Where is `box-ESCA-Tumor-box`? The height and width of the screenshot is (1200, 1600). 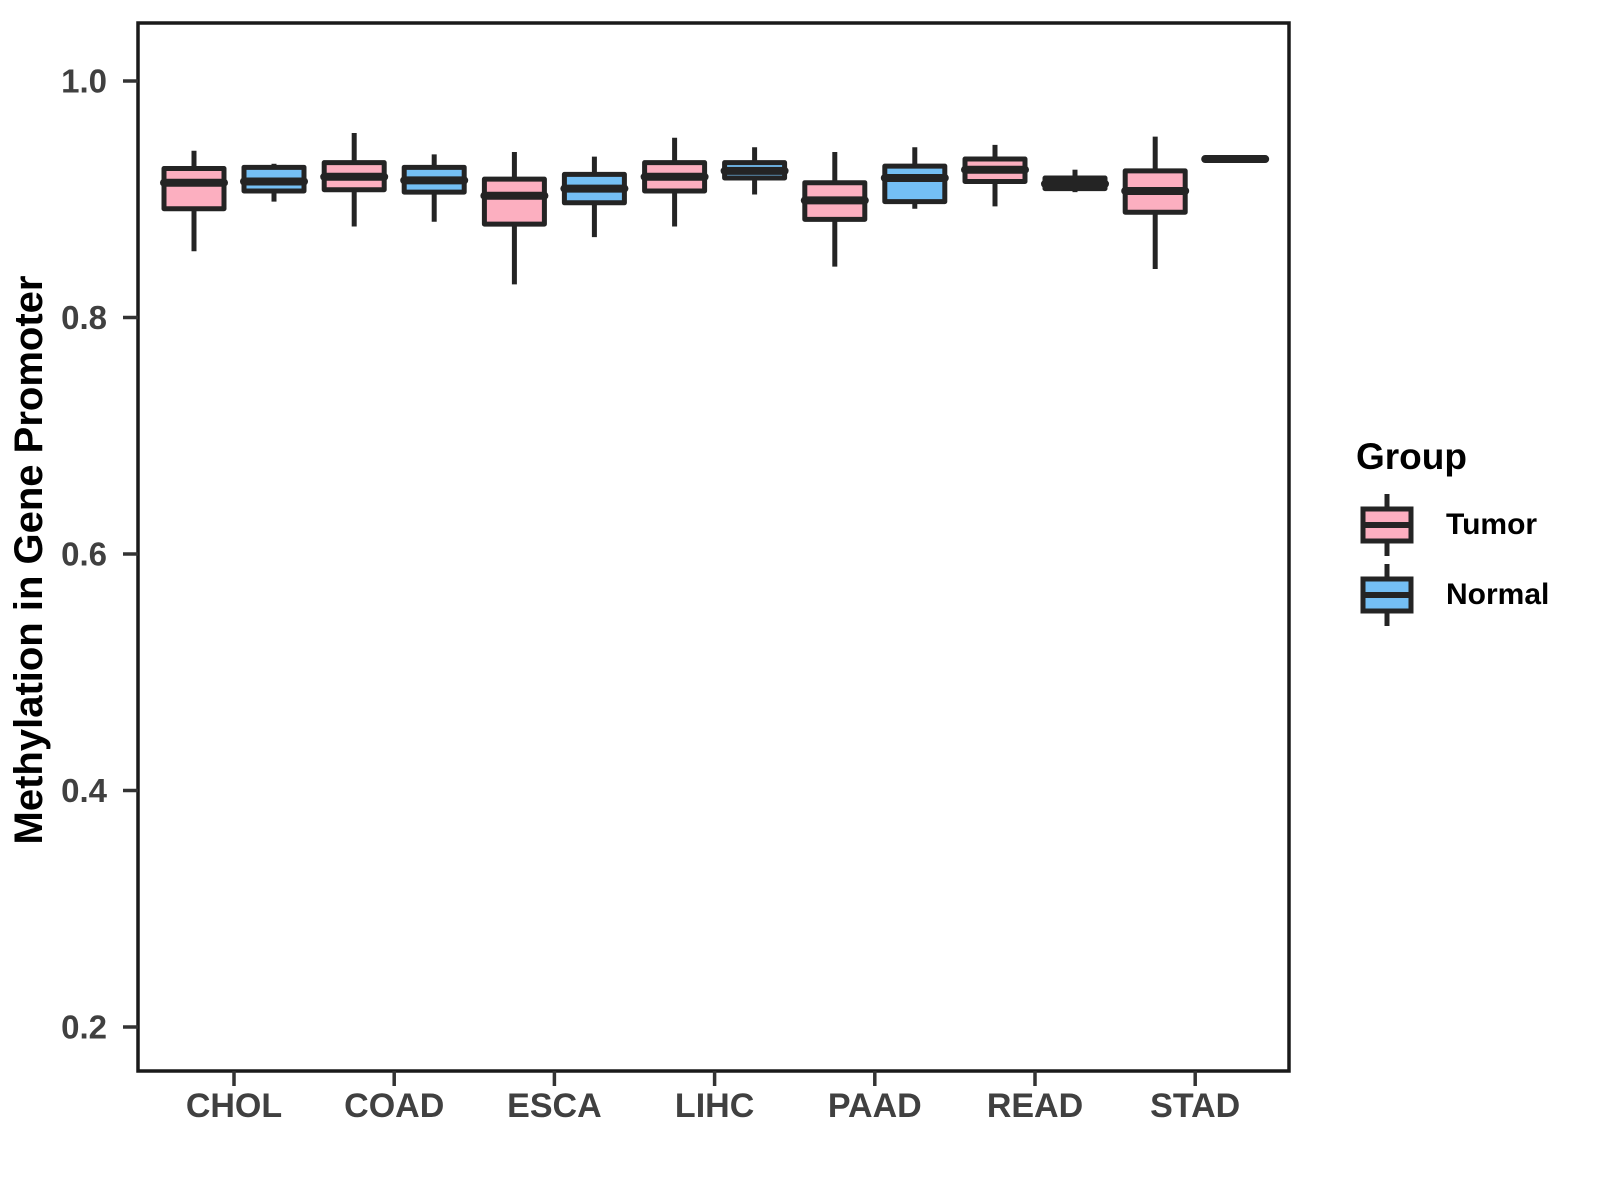 box-ESCA-Tumor-box is located at coordinates (514, 201).